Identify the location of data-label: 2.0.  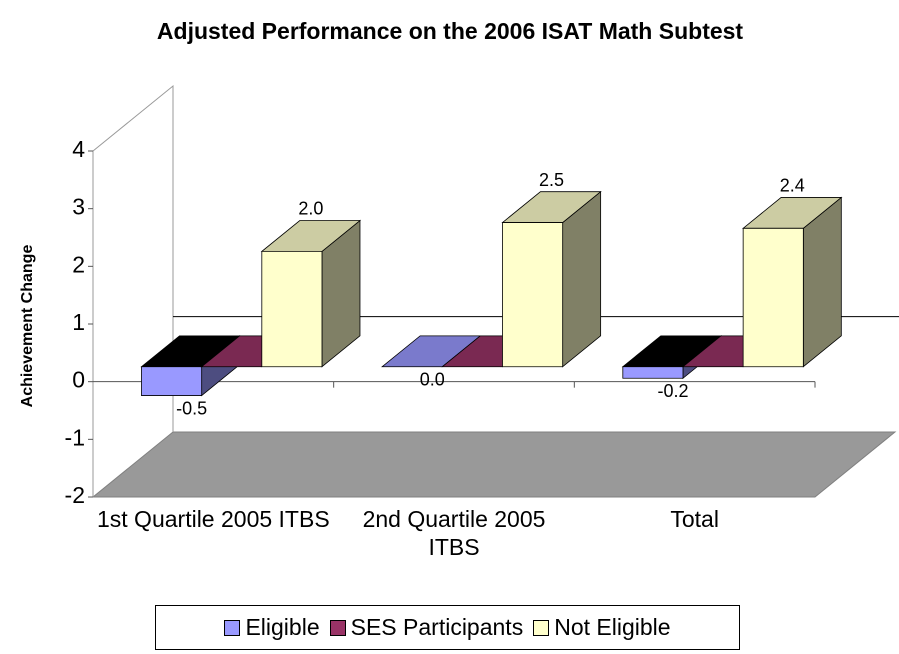
(310, 209).